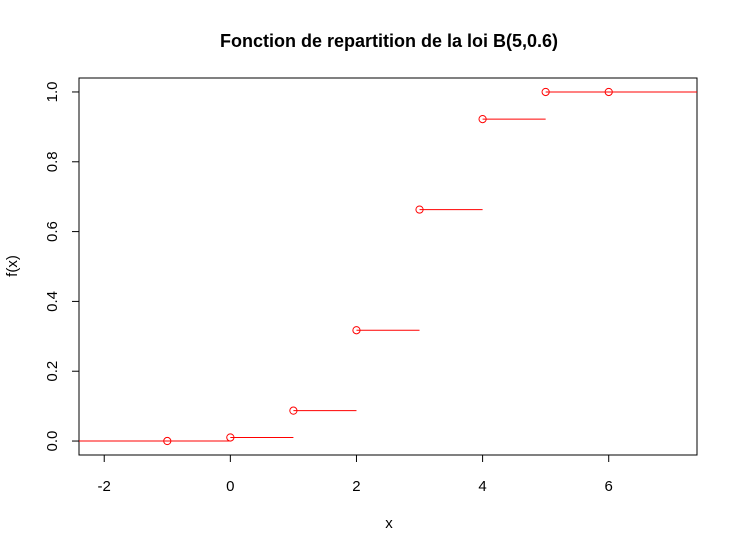 The height and width of the screenshot is (553, 738). Describe the element at coordinates (52, 92) in the screenshot. I see `y-tick-label: 1.0` at that location.